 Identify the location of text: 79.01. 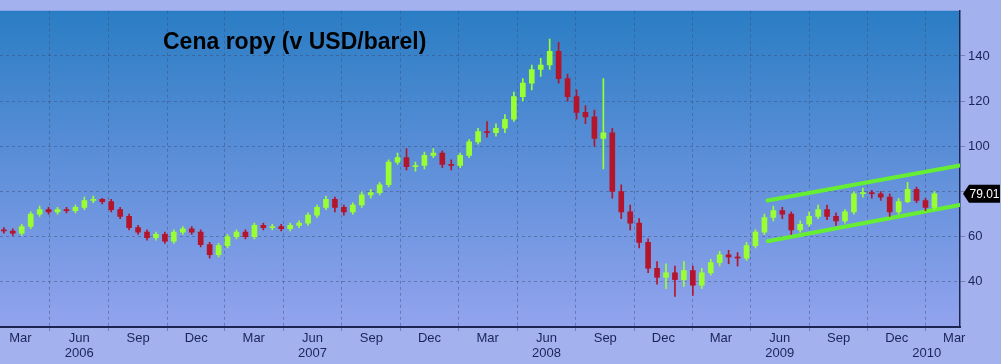
(984, 194).